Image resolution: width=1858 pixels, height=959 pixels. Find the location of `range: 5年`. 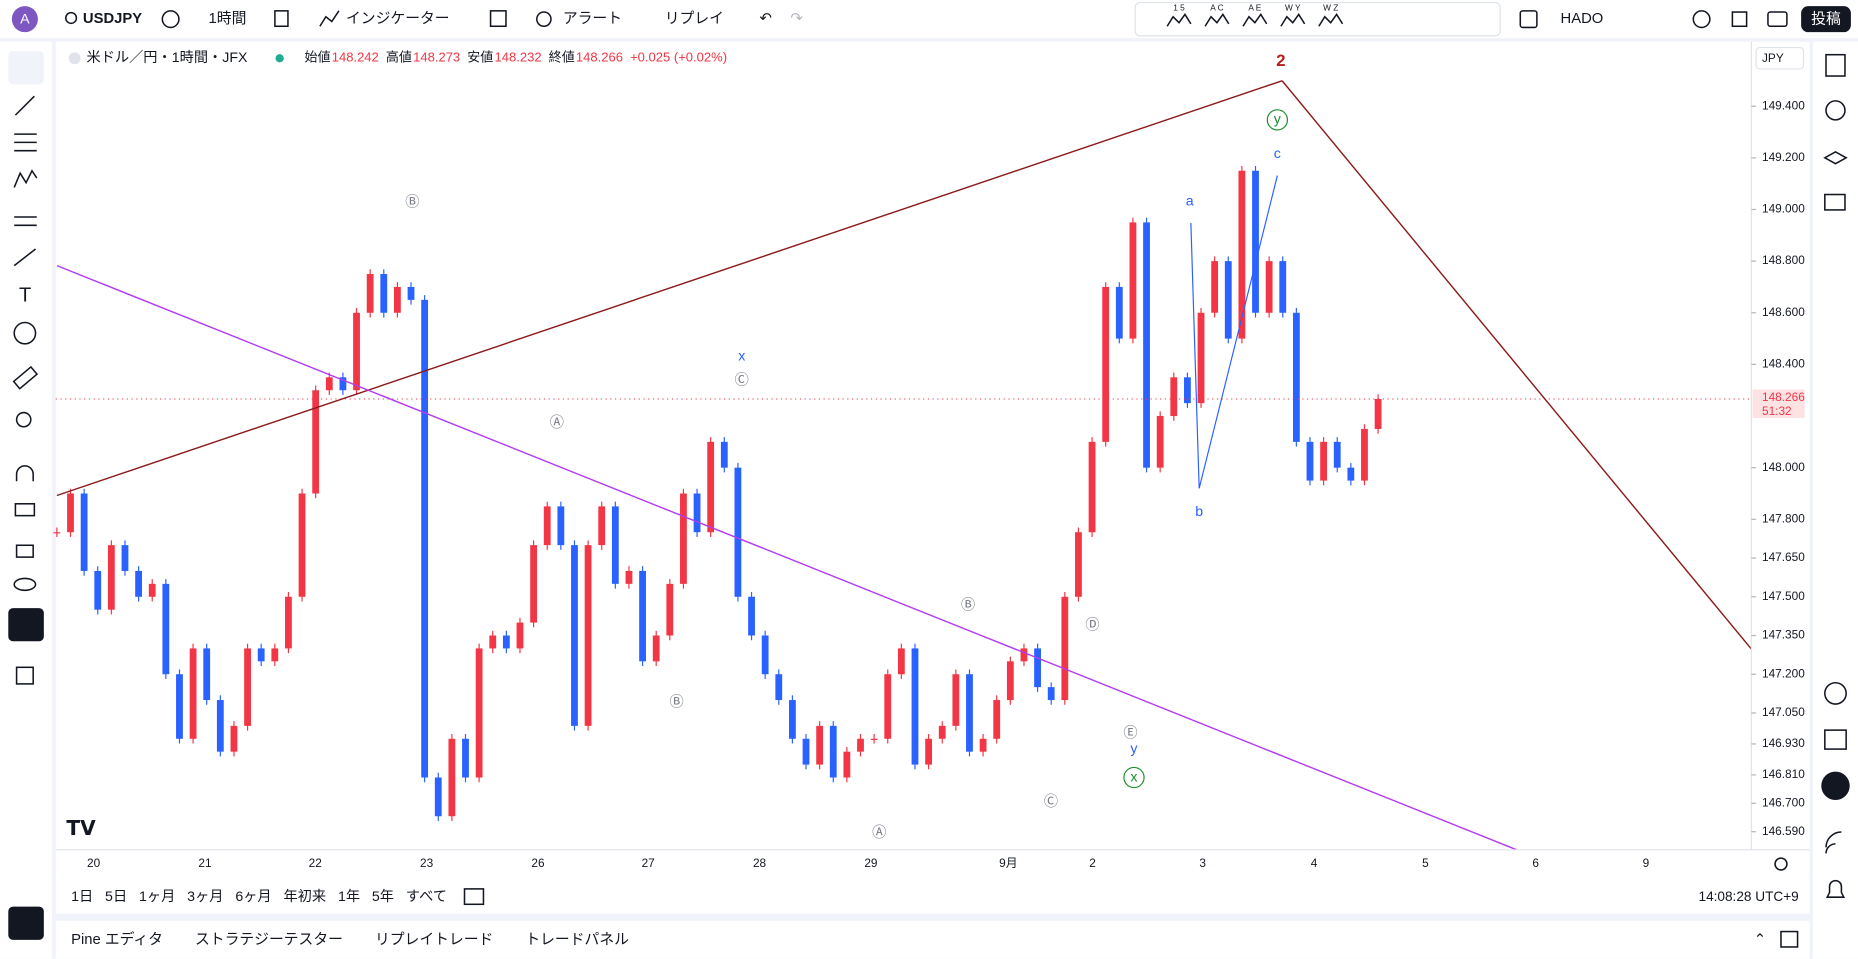

range: 5年 is located at coordinates (383, 896).